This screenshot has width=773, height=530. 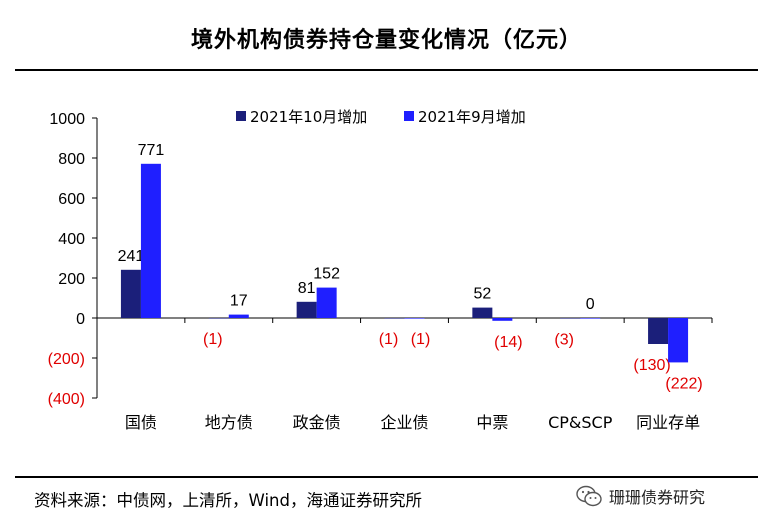 I want to click on x-tick-label: 国债, so click(x=141, y=422).